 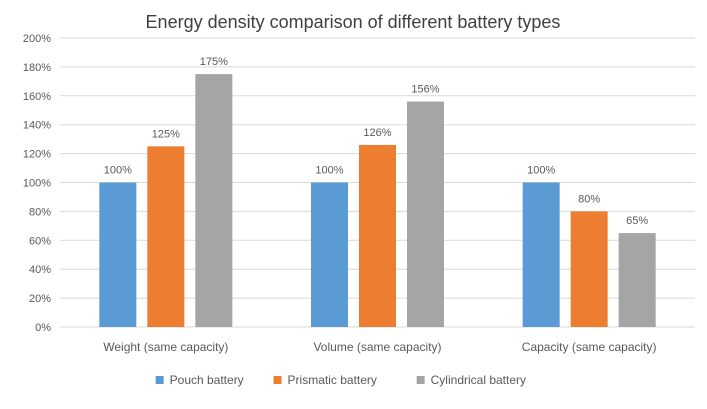 I want to click on x-category-label: Weight (same capacity), so click(x=165, y=347).